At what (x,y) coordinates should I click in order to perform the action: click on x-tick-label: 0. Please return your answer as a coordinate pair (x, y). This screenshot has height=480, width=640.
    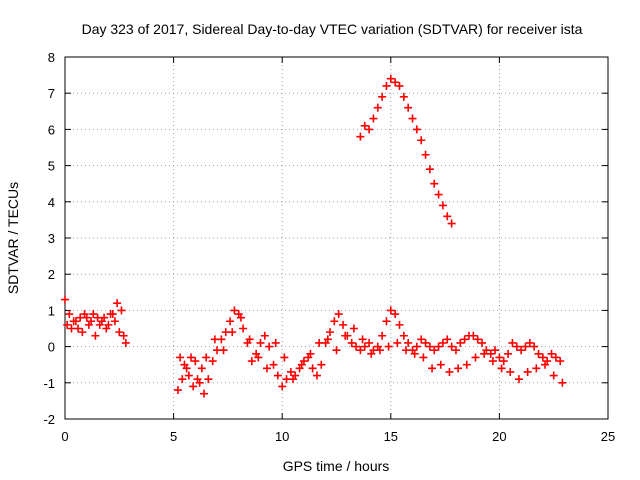
    Looking at the image, I should click on (64, 436).